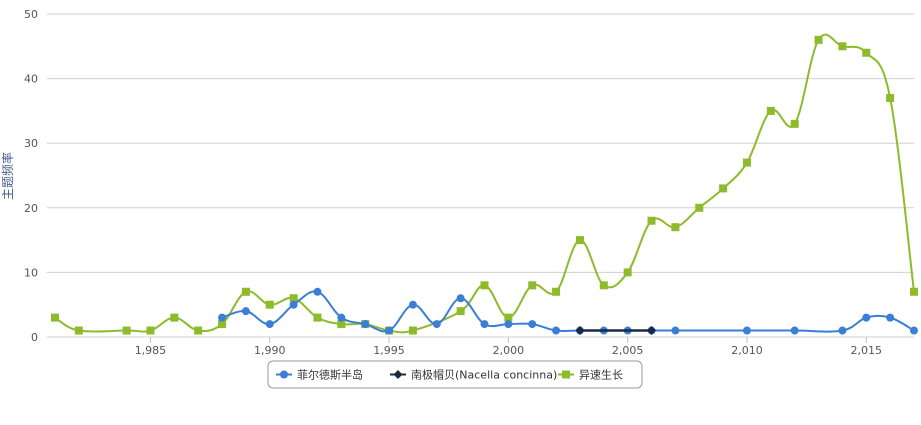 The image size is (921, 425). What do you see at coordinates (31, 143) in the screenshot?
I see `y-tick-label: 30` at bounding box center [31, 143].